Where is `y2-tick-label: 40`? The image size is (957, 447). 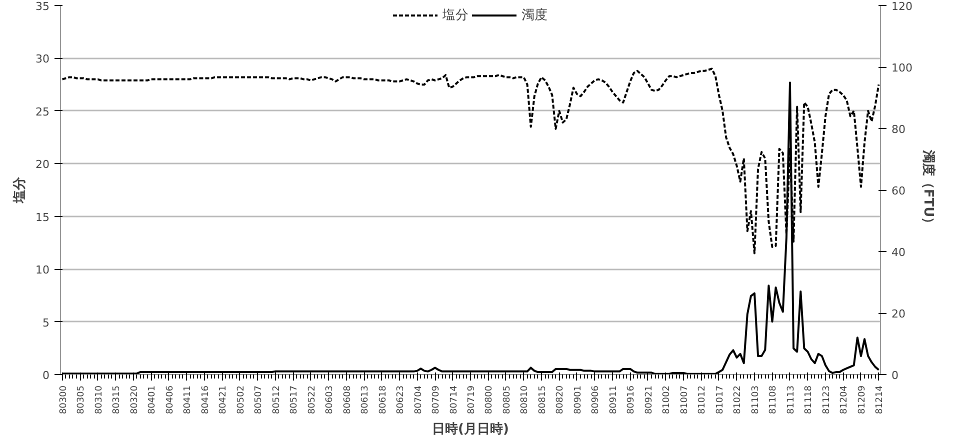 y2-tick-label: 40 is located at coordinates (899, 252).